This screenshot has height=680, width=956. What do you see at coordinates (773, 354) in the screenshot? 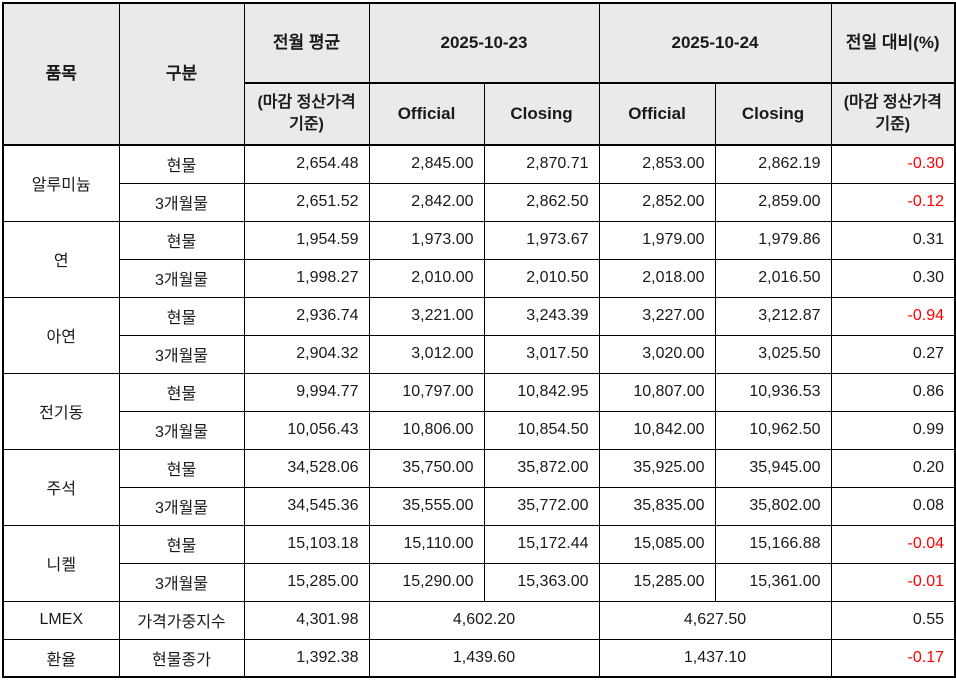
I see `closing-value: 3,025.50` at bounding box center [773, 354].